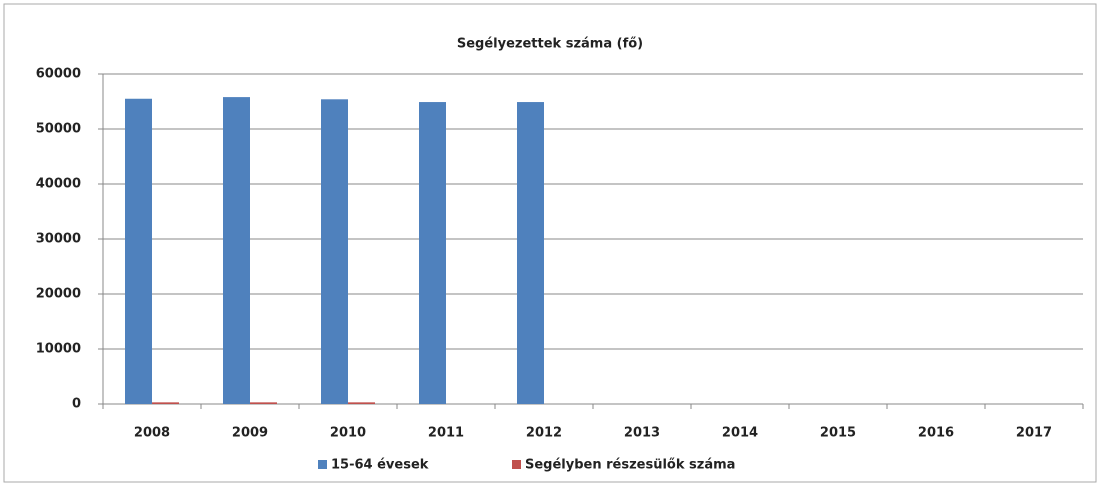 This screenshot has height=486, width=1100. Describe the element at coordinates (58, 184) in the screenshot. I see `y-tick-label: 40000` at that location.